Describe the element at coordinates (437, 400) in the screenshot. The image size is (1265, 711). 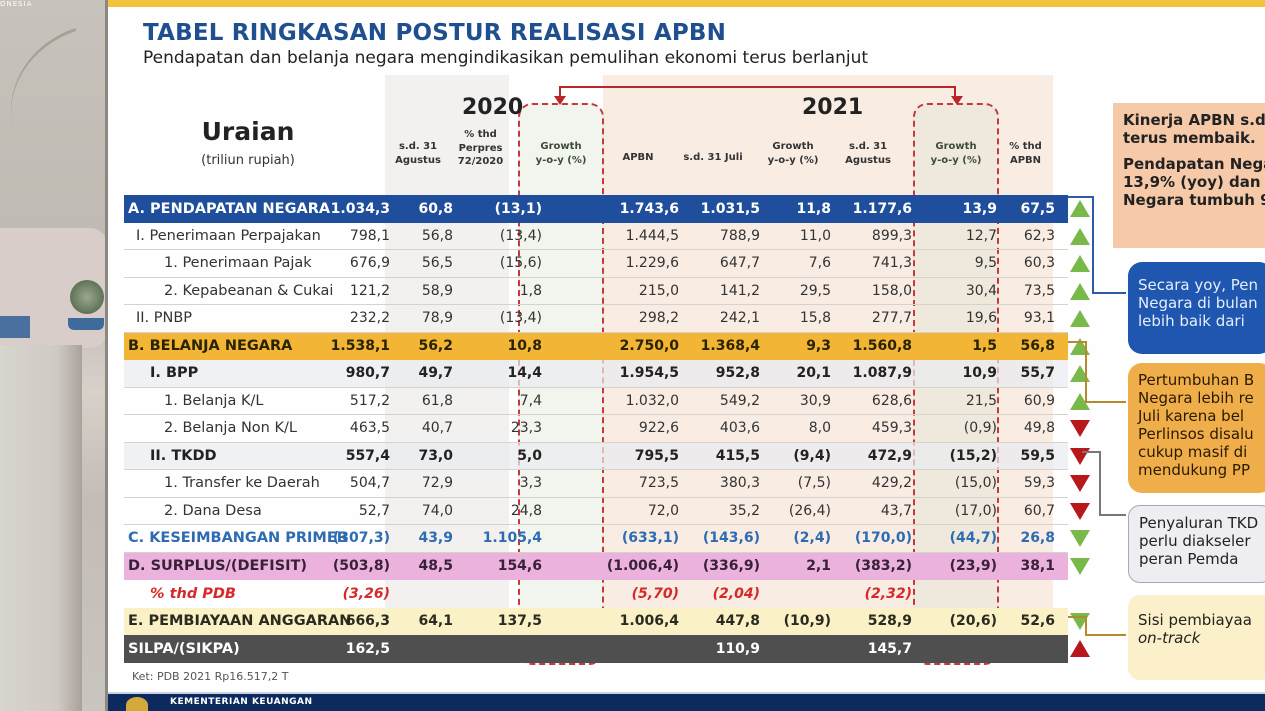
I see `cell-value: 61,8` at that location.